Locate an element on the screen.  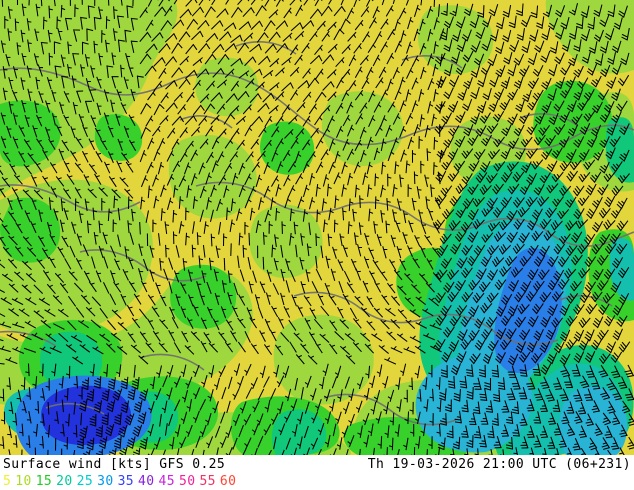
colorbar-tick-50: 50 is located at coordinates (187, 481).